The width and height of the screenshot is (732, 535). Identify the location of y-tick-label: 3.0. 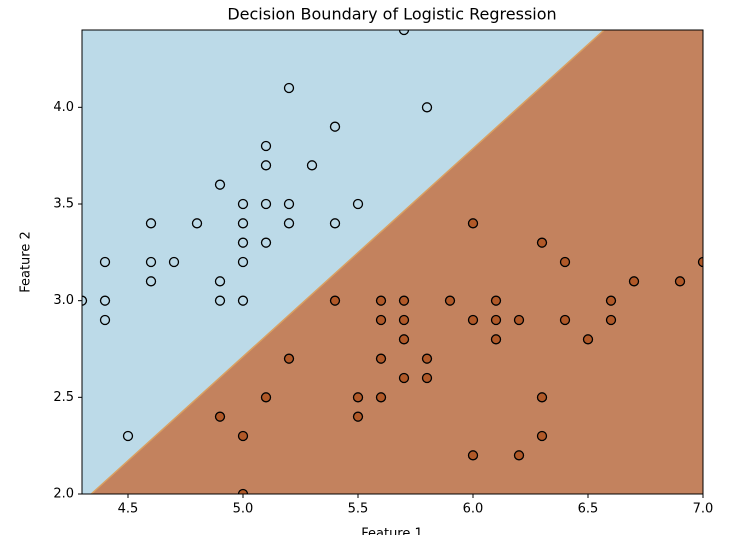
(63, 300).